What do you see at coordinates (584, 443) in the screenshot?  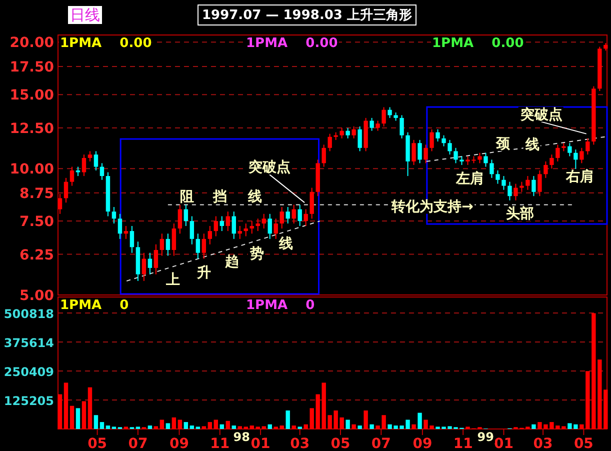 I see `x-tick-label: 05` at bounding box center [584, 443].